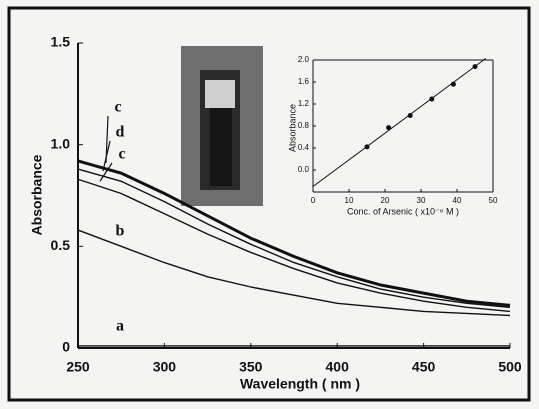 Image resolution: width=539 pixels, height=409 pixels. What do you see at coordinates (61, 245) in the screenshot?
I see `y-tick-label: 0.5` at bounding box center [61, 245].